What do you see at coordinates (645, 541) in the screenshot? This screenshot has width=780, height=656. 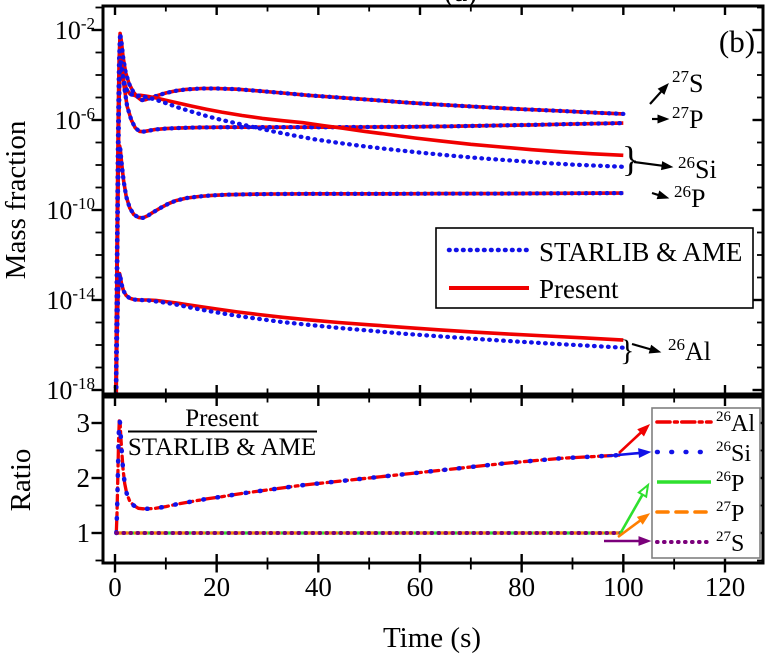 I see `ratio-arrow-27S-head` at bounding box center [645, 541].